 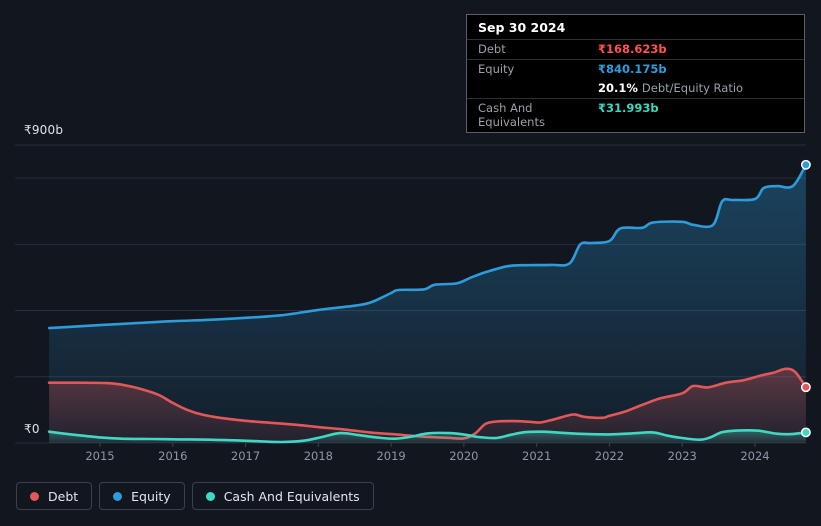 I want to click on tooltip-ratio-row: 20.1% Debt/Equity Ratio, so click(x=635, y=88).